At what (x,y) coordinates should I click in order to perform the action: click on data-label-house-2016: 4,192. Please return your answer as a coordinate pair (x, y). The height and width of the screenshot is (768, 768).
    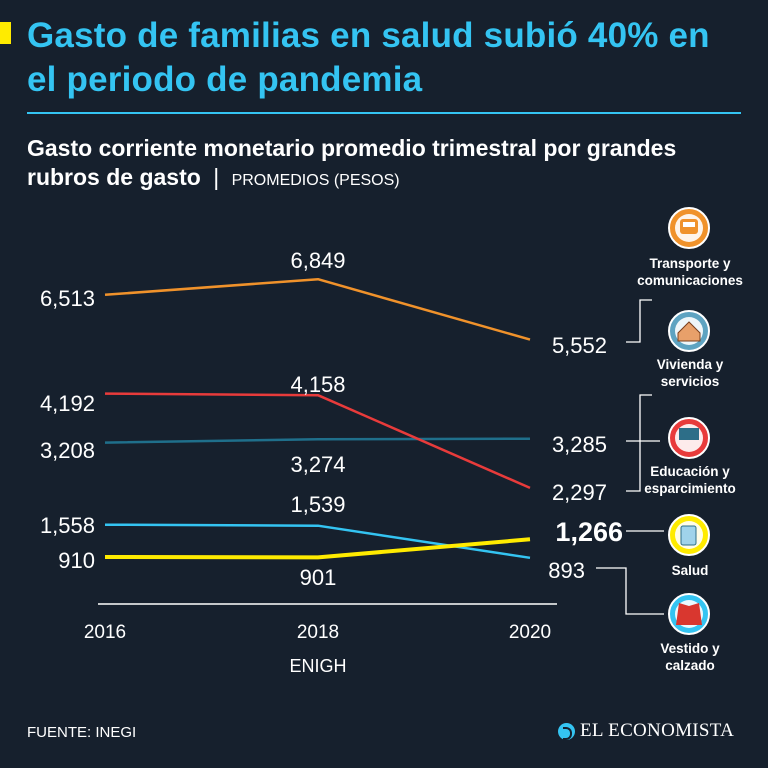
    Looking at the image, I should click on (67, 403).